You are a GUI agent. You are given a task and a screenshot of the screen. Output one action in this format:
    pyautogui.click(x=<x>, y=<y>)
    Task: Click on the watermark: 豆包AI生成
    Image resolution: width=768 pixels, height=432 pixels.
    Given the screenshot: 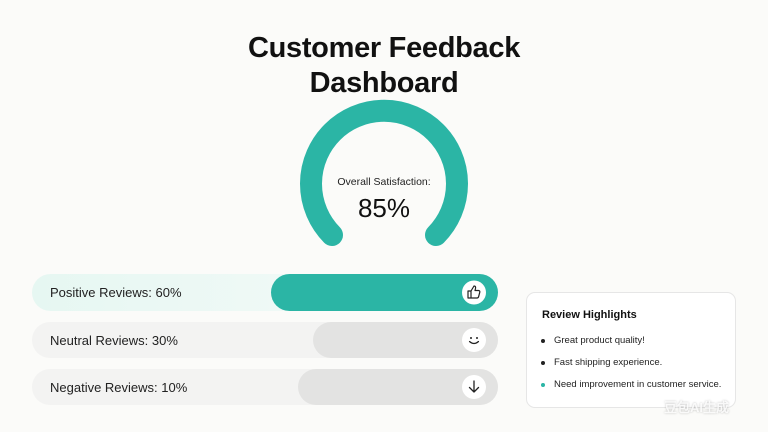 What is the action you would take?
    pyautogui.click(x=697, y=407)
    